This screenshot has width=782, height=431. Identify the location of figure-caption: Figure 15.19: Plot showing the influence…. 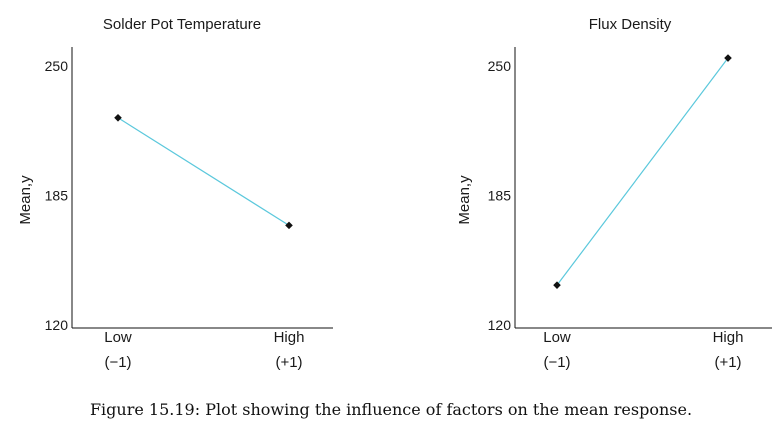
(391, 409).